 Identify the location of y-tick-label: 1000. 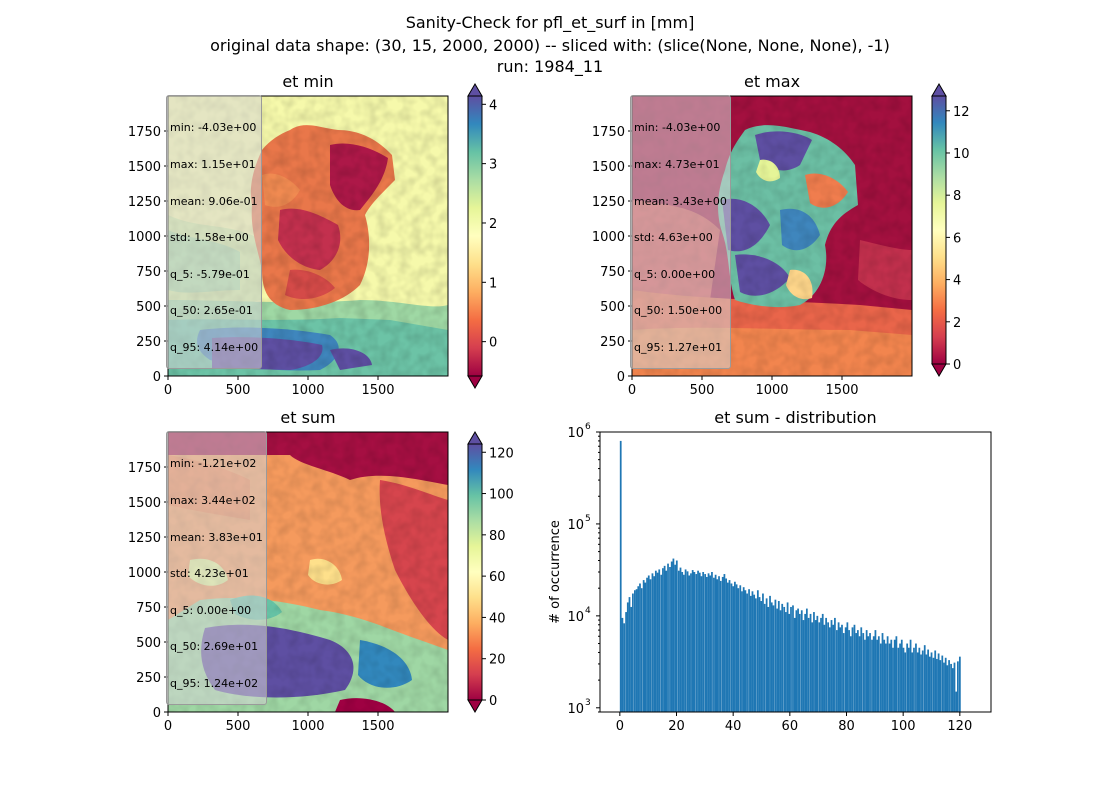
(608, 237).